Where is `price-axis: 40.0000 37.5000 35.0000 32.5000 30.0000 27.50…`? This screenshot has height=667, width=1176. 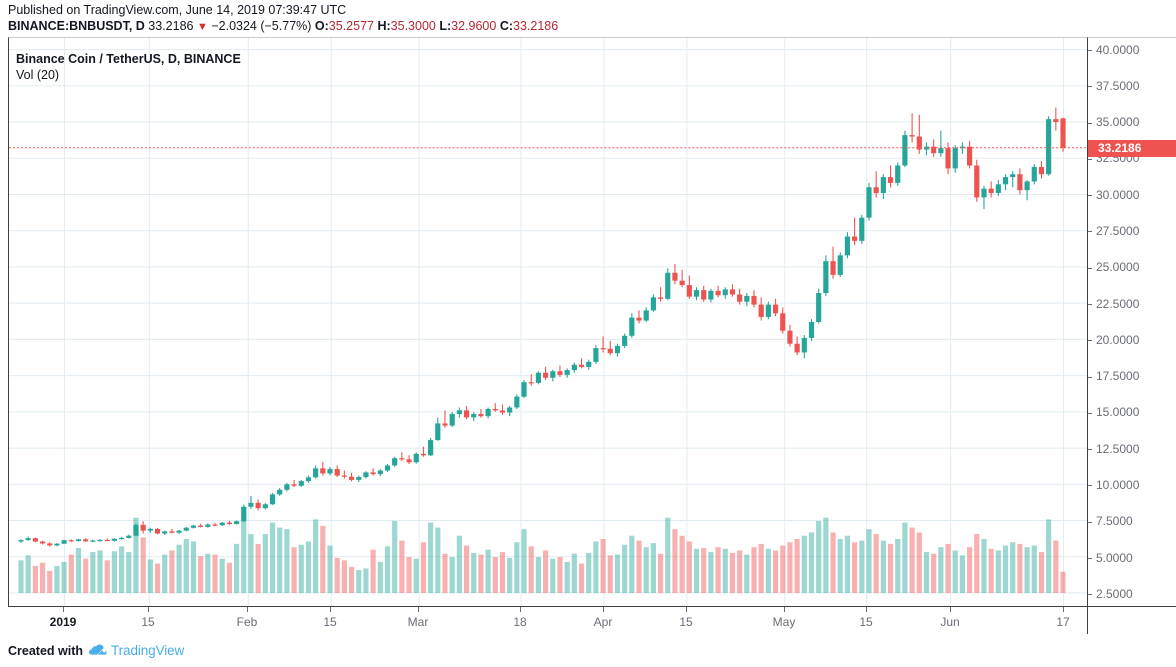 price-axis: 40.0000 37.5000 35.0000 32.5000 30.0000 27.50… is located at coordinates (1131, 321).